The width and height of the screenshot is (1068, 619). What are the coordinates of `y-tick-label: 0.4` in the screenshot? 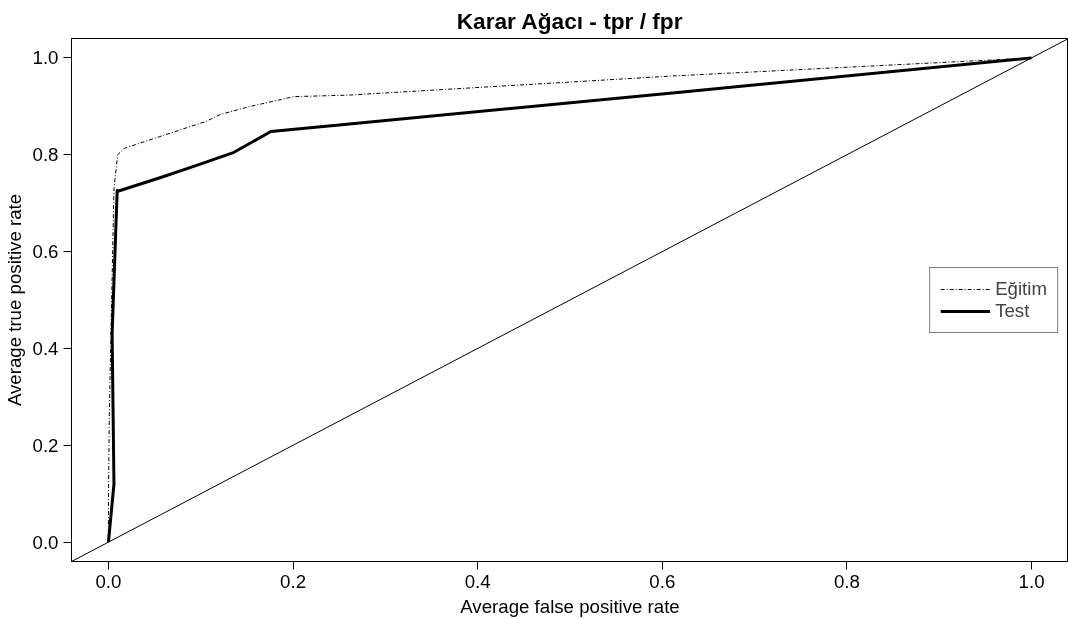 It's located at (45, 348).